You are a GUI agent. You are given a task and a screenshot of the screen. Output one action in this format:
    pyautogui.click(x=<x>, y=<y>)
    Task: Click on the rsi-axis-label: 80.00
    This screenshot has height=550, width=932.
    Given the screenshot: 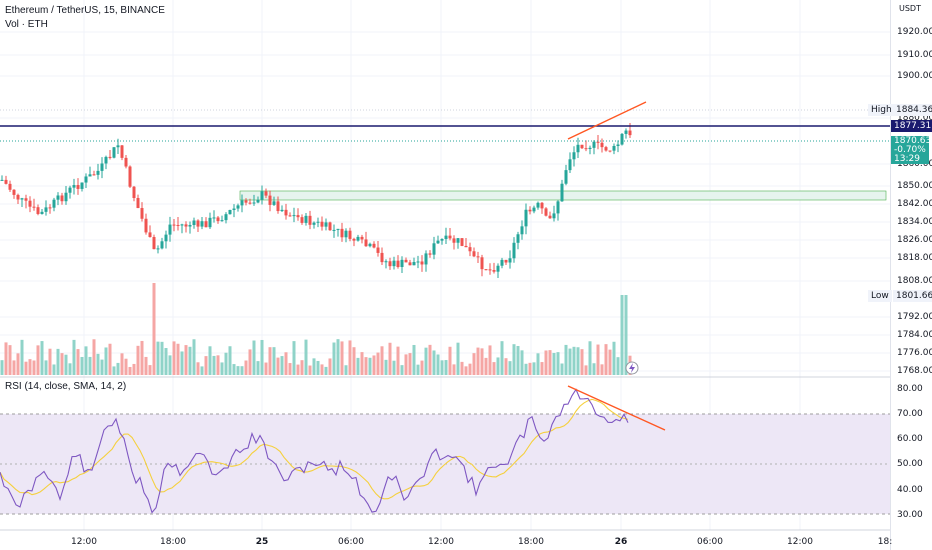 What is the action you would take?
    pyautogui.click(x=910, y=389)
    